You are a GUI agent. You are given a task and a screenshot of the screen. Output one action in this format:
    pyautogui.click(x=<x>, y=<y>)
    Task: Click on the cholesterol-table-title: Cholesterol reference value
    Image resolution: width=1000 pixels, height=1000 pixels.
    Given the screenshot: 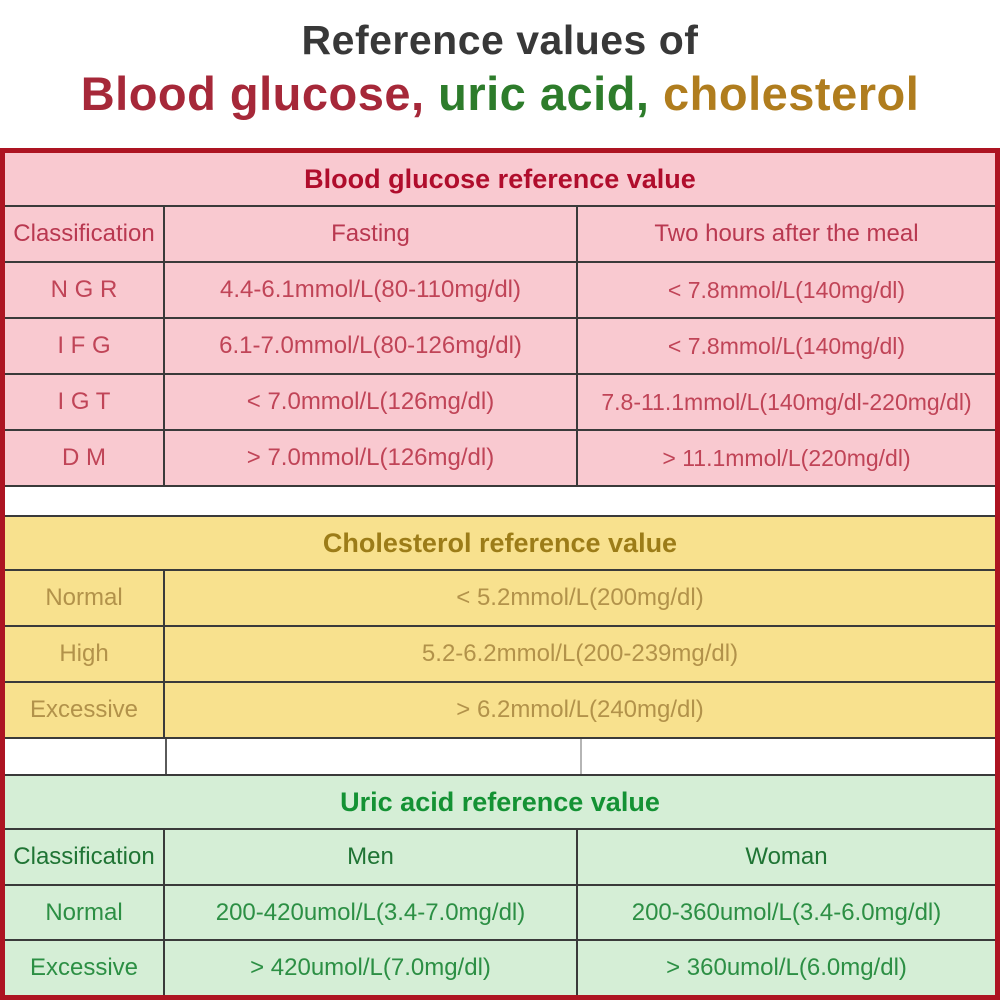 What is the action you would take?
    pyautogui.click(x=500, y=544)
    